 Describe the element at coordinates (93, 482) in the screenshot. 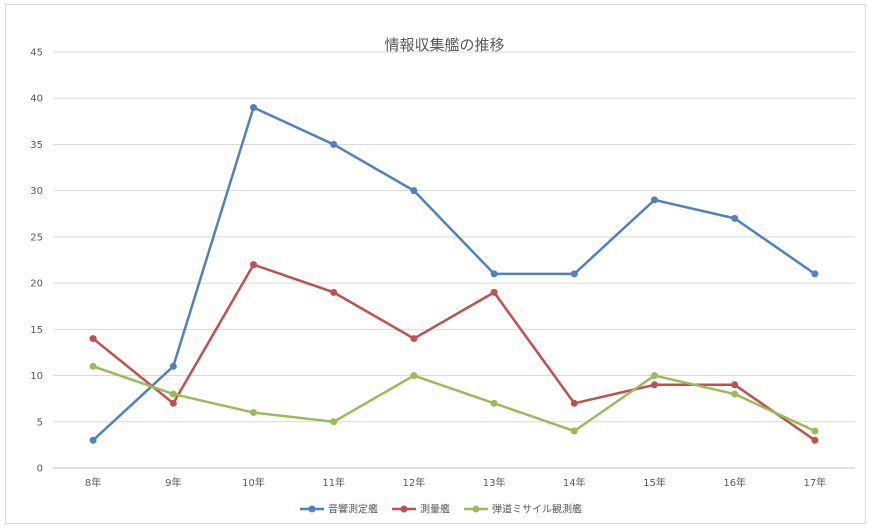

I see `x-tick-label: 8年` at that location.